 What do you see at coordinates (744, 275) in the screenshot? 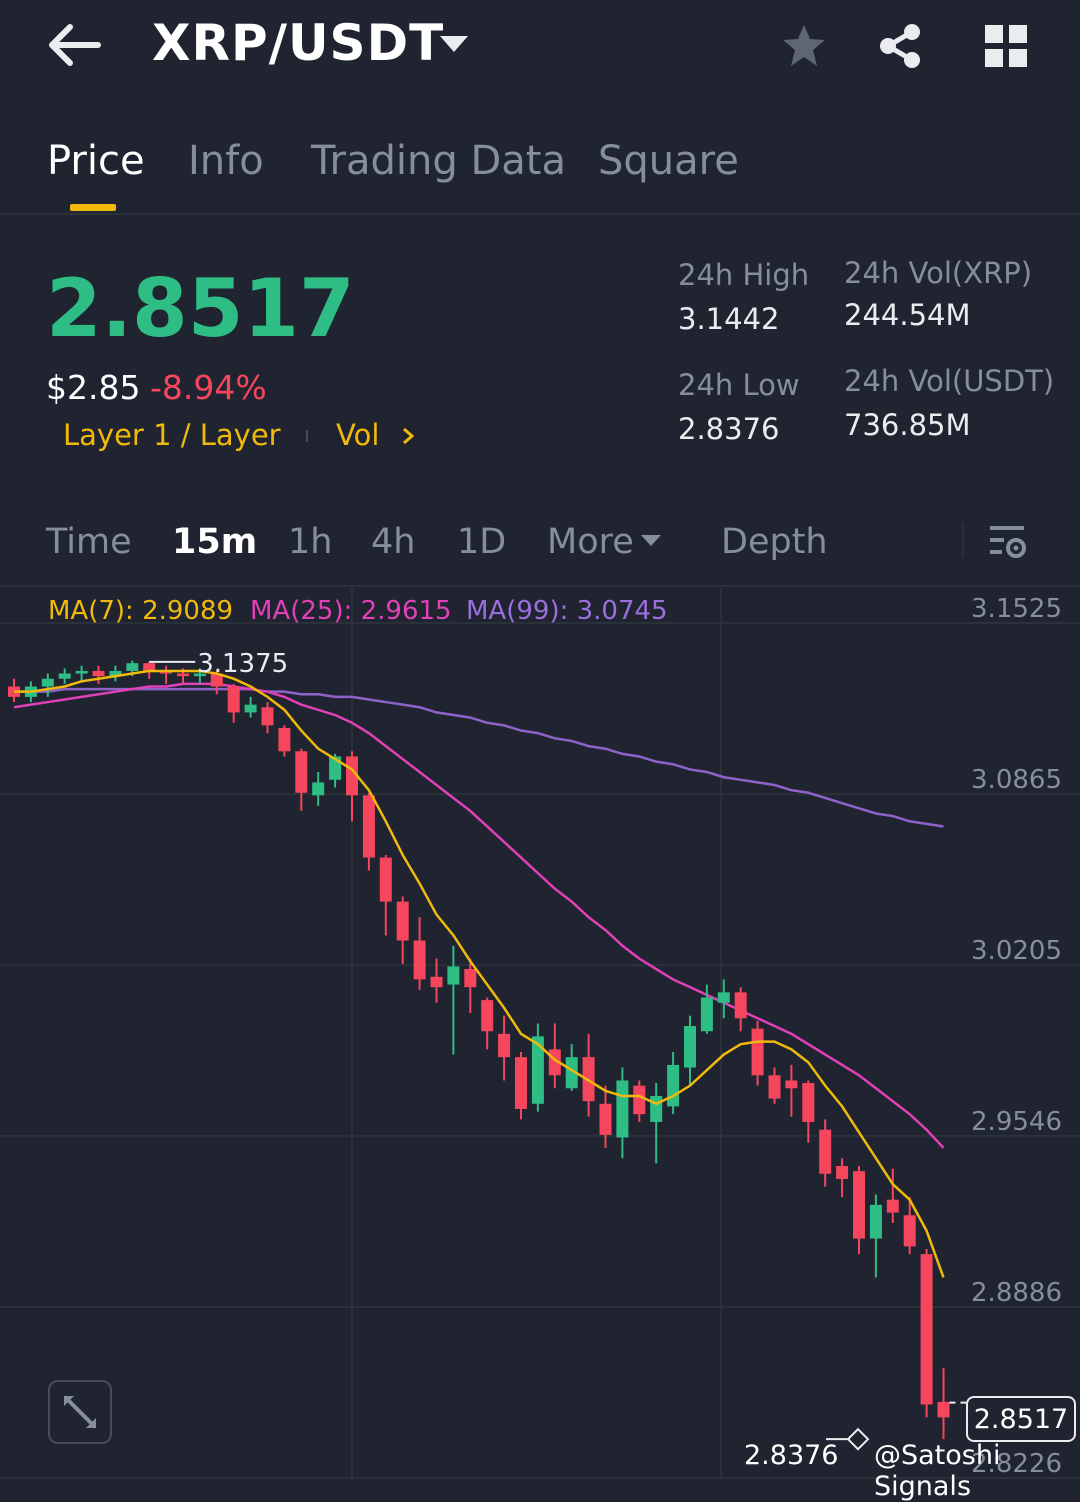
I see `high-label: 24h High` at bounding box center [744, 275].